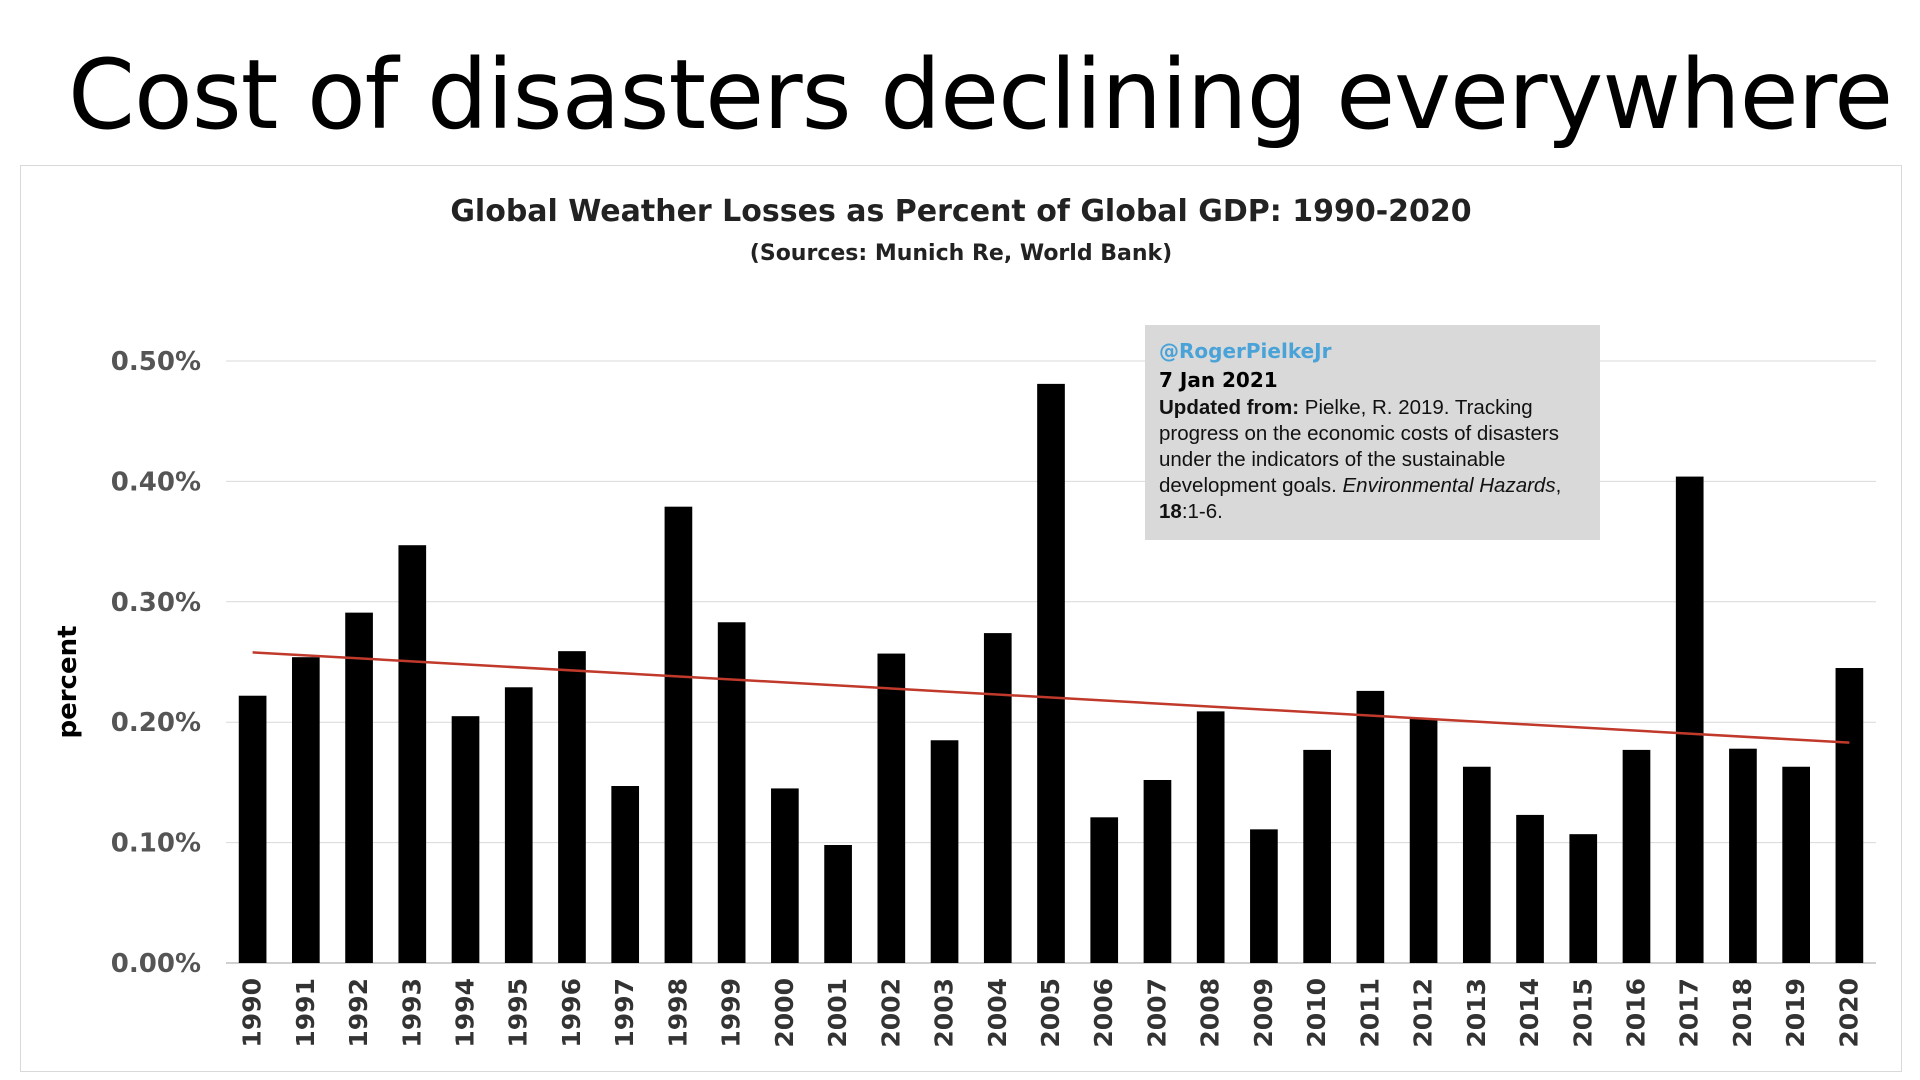 This screenshot has width=1920, height=1080. I want to click on x-tick-label: 1994, so click(465, 1013).